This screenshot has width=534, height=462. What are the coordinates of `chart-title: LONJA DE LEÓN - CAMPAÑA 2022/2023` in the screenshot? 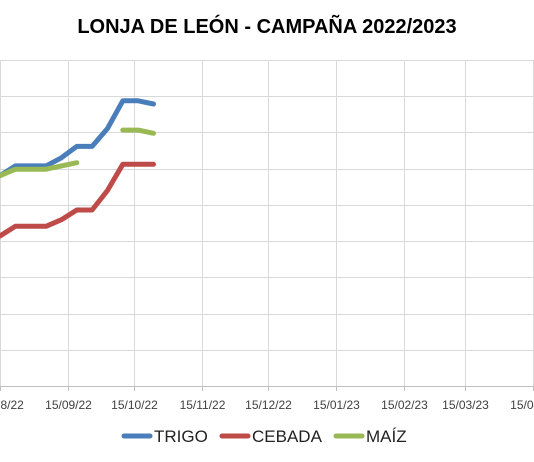 It's located at (266, 26).